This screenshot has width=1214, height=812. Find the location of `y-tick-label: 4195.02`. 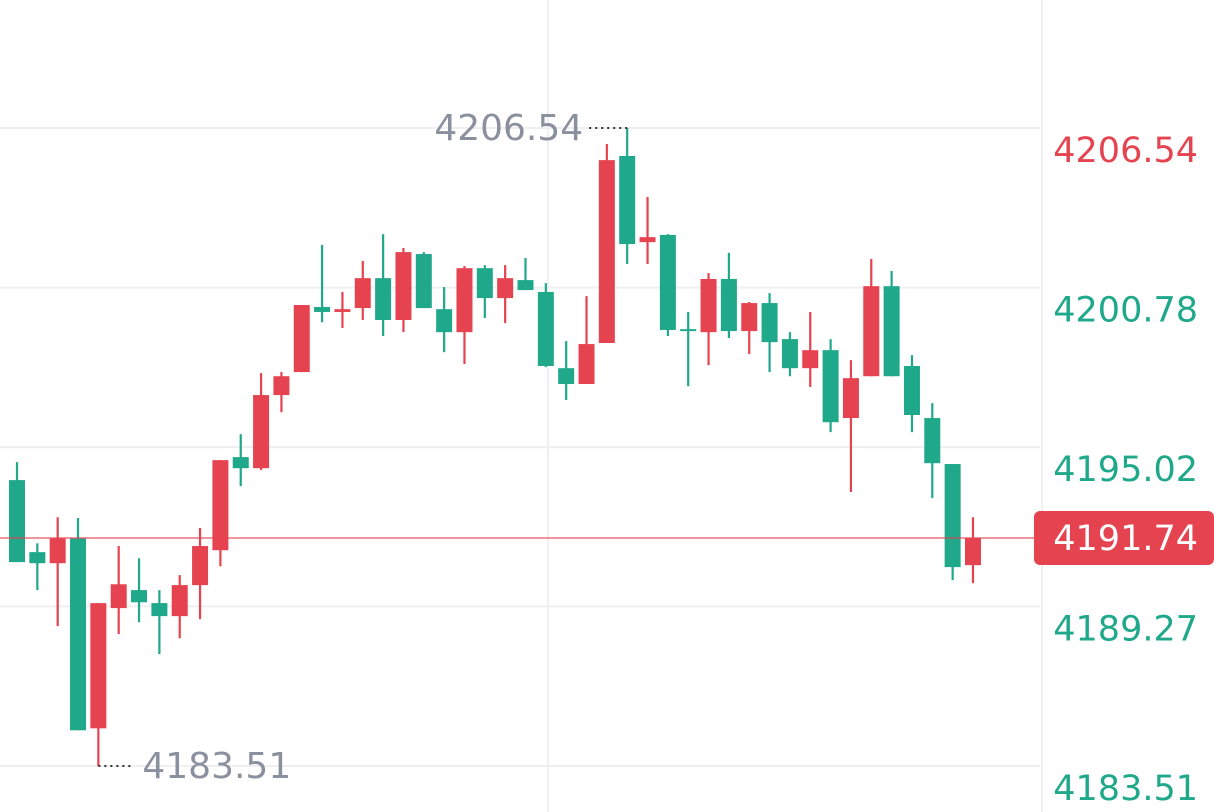

y-tick-label: 4195.02 is located at coordinates (1125, 470).